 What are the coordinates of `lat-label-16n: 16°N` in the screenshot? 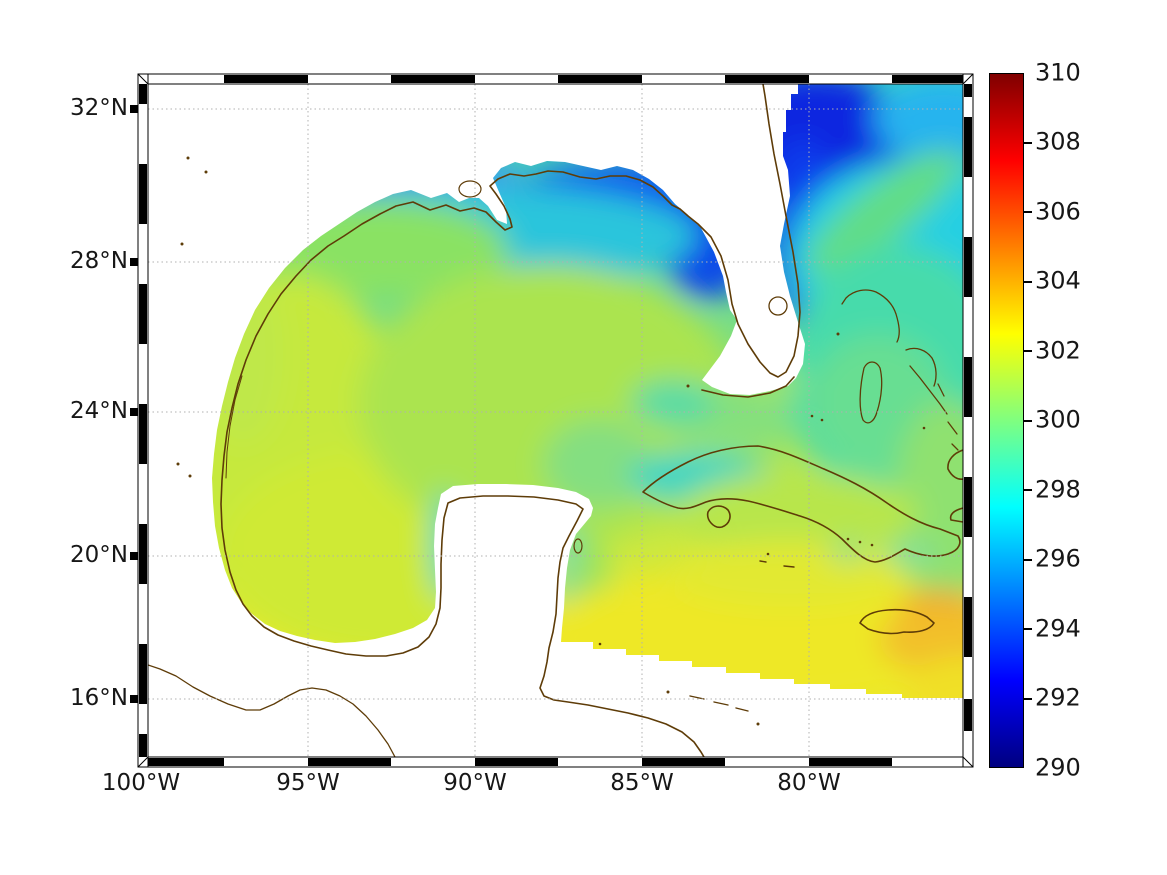 It's located at (99, 697).